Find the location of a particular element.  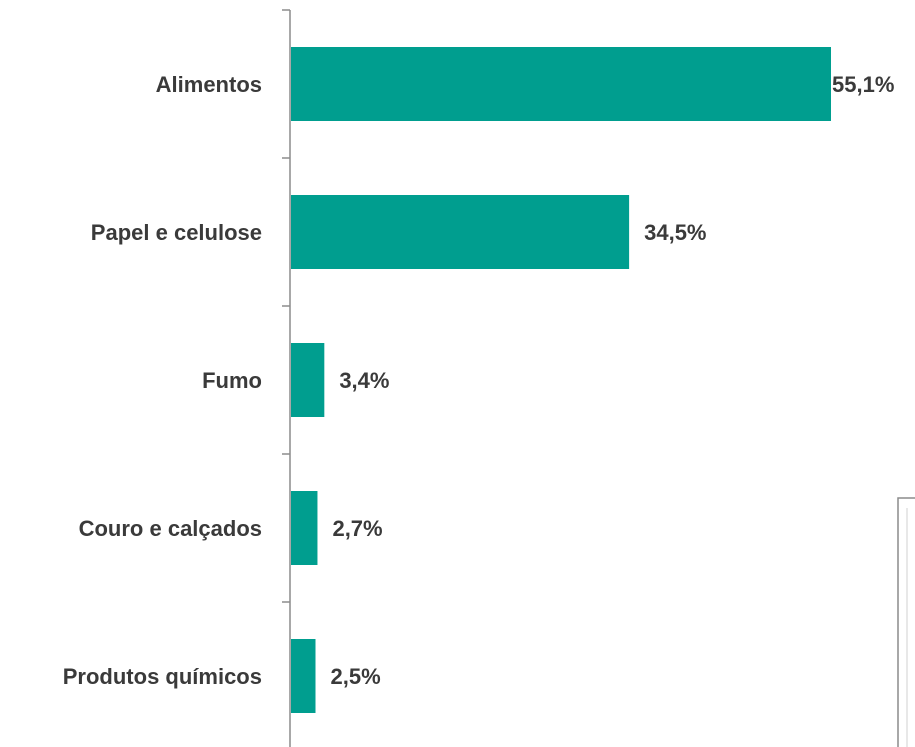

category-axis is located at coordinates (286, 378).